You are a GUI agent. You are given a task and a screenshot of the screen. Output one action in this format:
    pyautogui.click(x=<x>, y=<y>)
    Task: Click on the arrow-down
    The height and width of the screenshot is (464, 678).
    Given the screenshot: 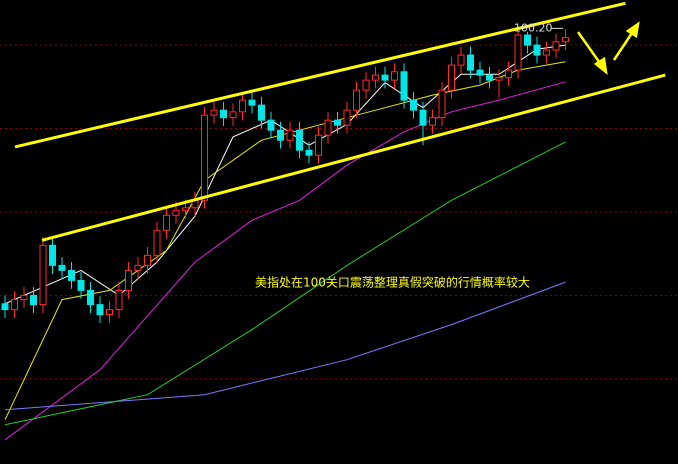 What is the action you would take?
    pyautogui.click(x=590, y=49)
    